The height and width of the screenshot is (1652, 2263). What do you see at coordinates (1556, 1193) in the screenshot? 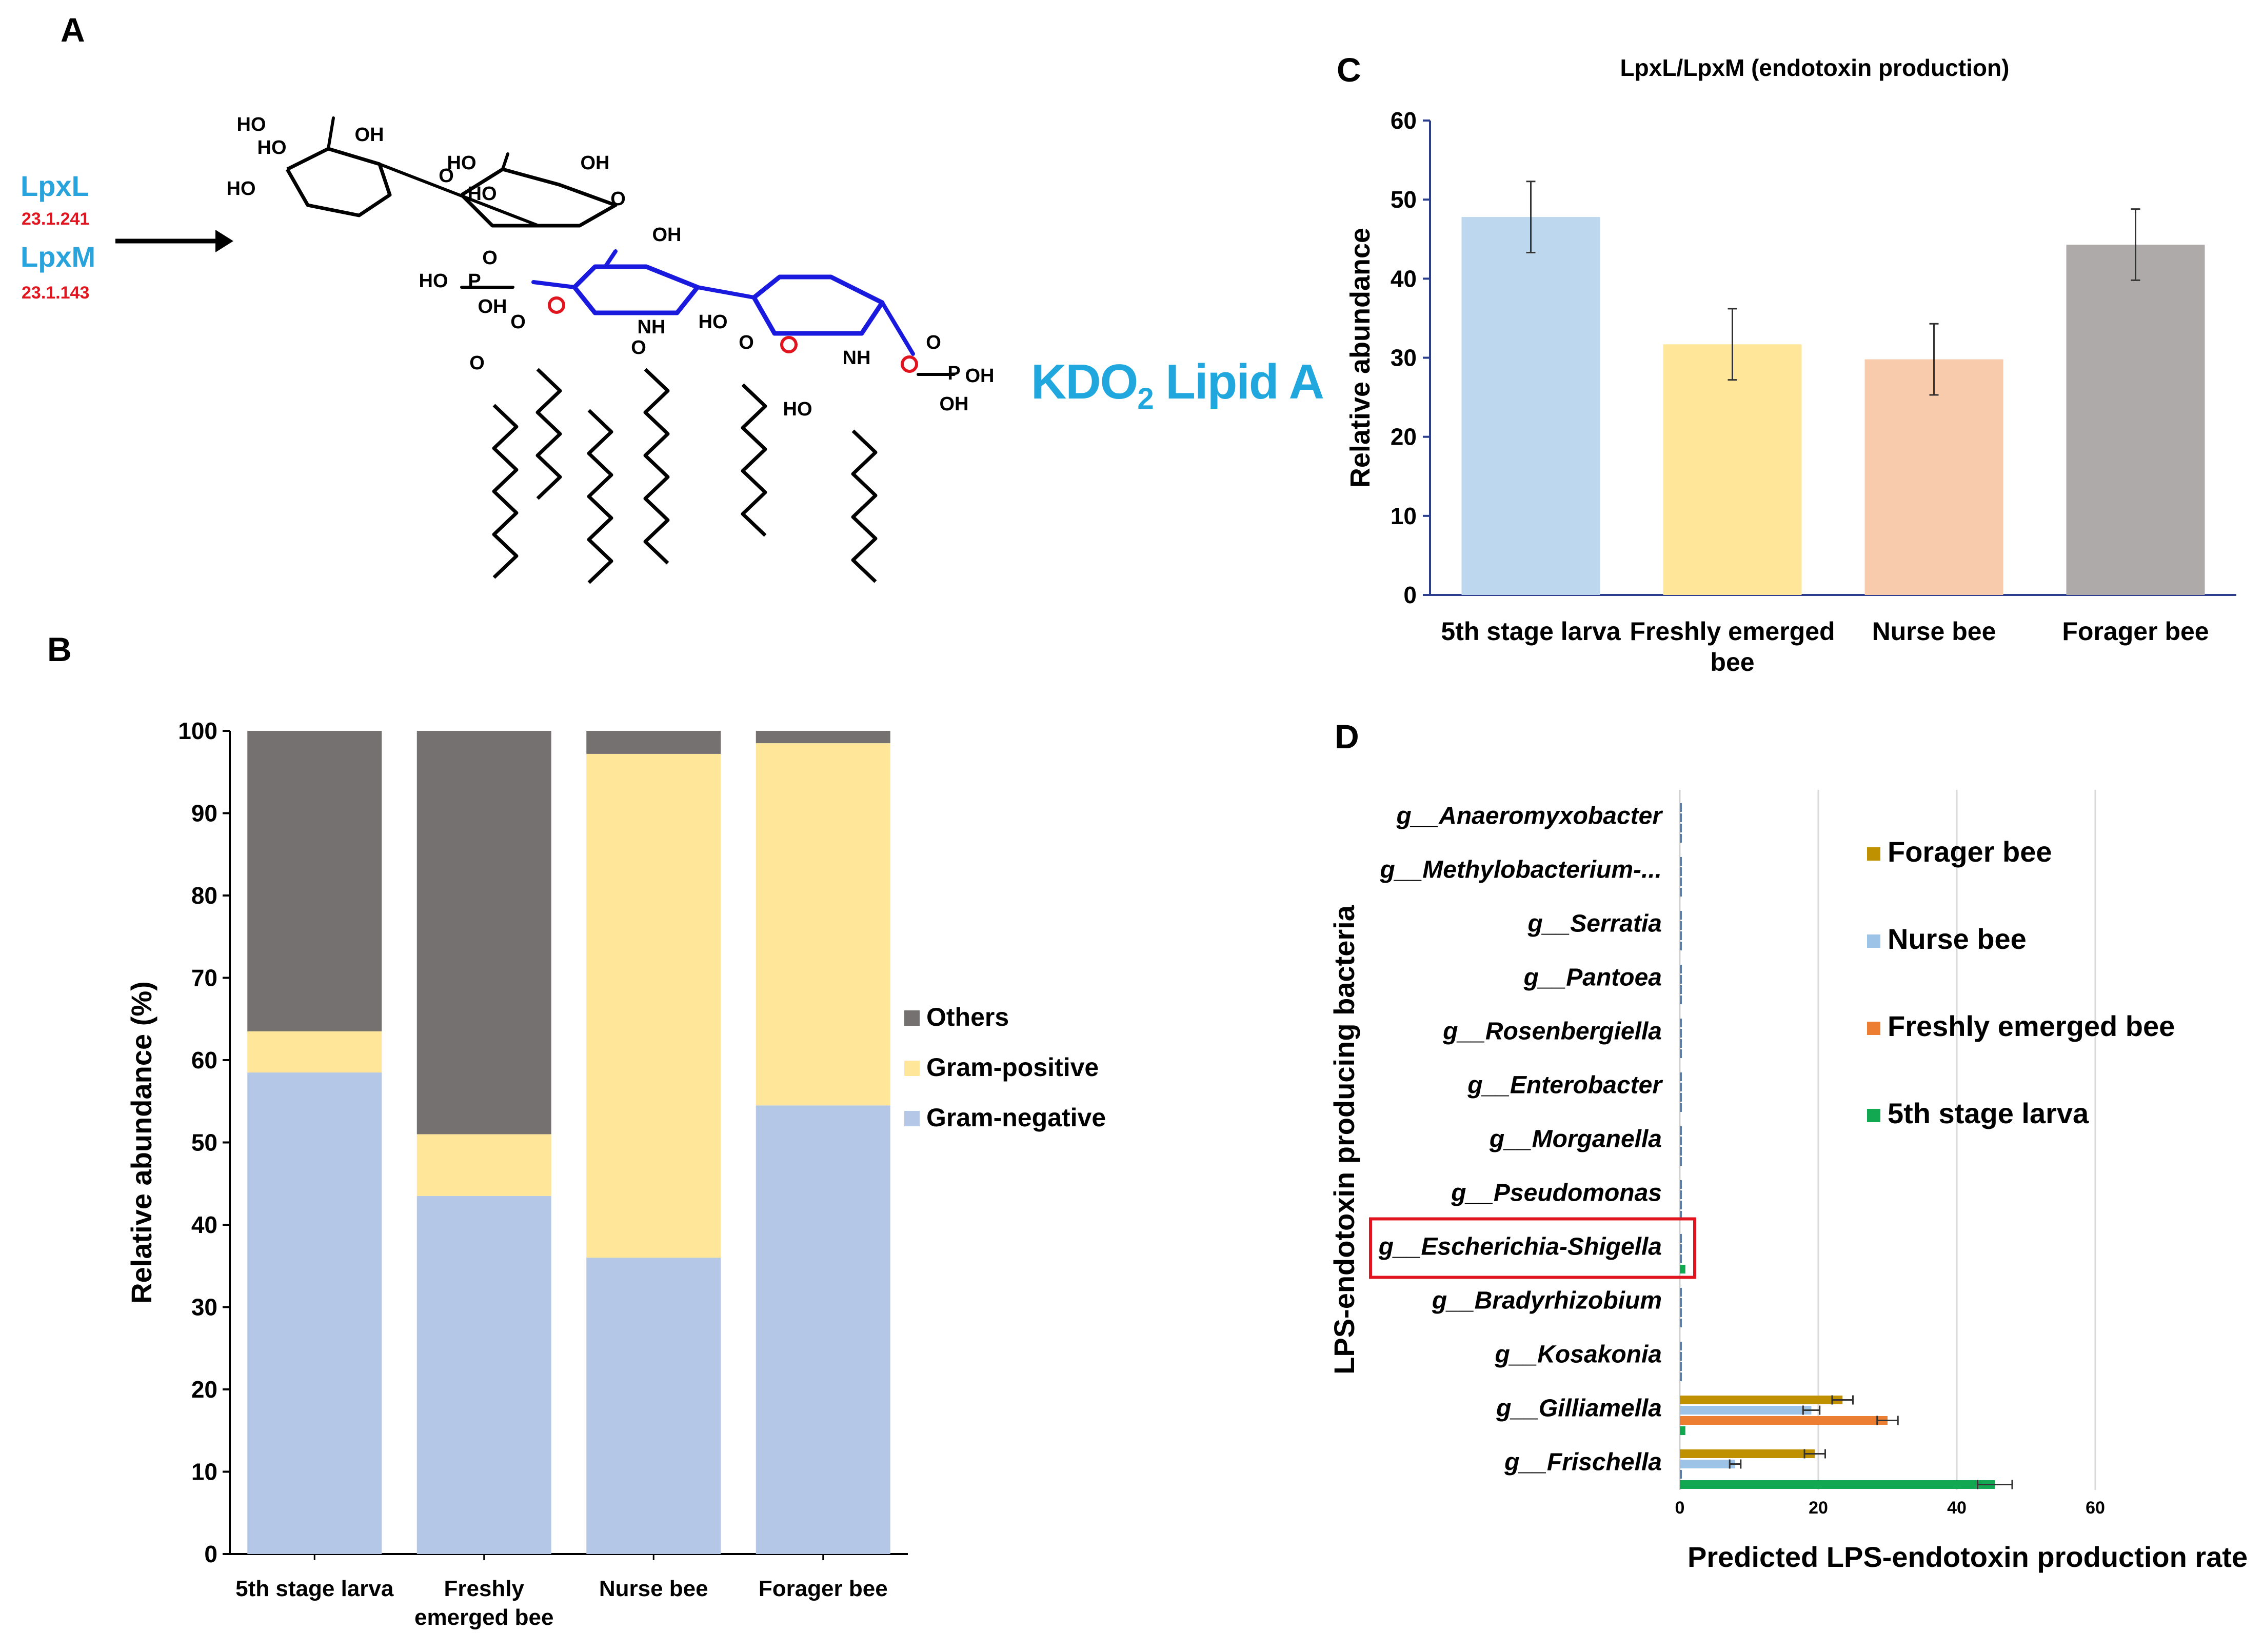
I see `chart-d-genus-label-g-pseudomonas: g__Pseudomonas` at bounding box center [1556, 1193].